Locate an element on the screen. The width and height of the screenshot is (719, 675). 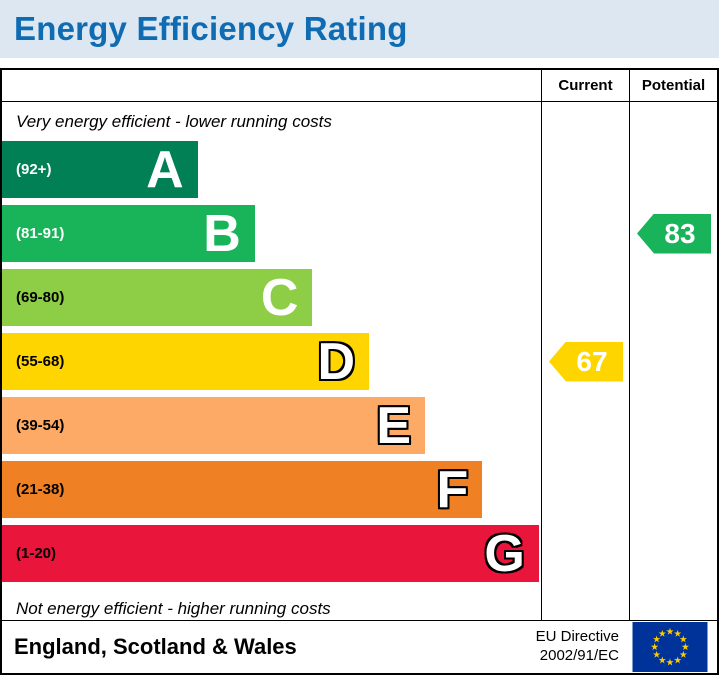
region-label: England, Scotland & Wales is located at coordinates (155, 646).